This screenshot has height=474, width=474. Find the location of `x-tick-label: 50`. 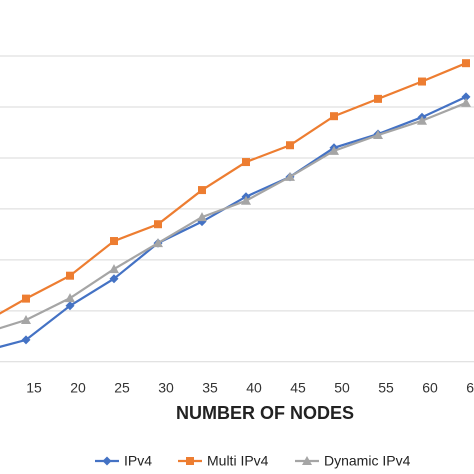

x-tick-label: 50 is located at coordinates (342, 388).